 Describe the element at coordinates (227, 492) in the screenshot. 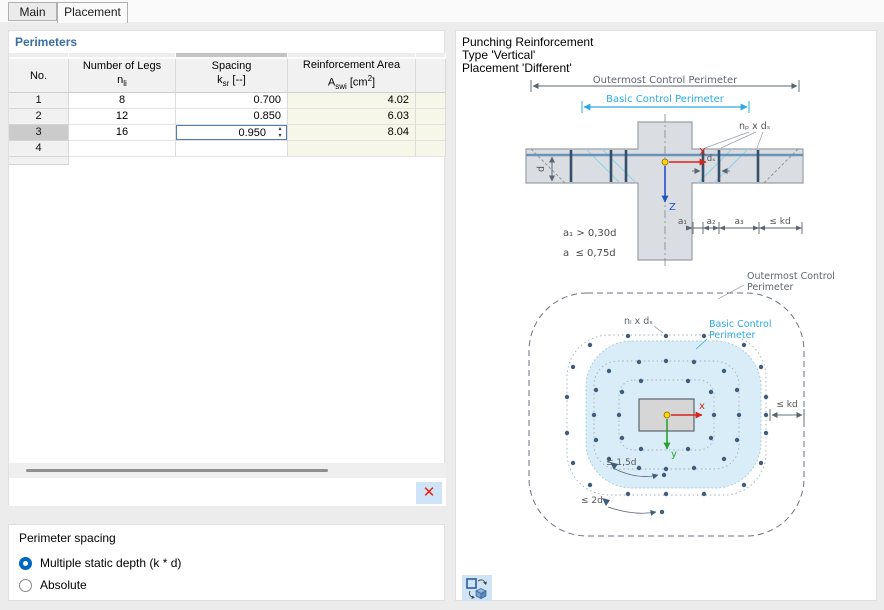

I see `table-button-strip: ✕` at that location.